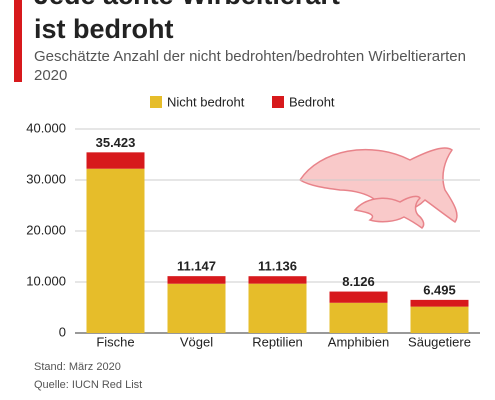 The width and height of the screenshot is (495, 400). I want to click on y-tick-label: 20.000, so click(46, 229).